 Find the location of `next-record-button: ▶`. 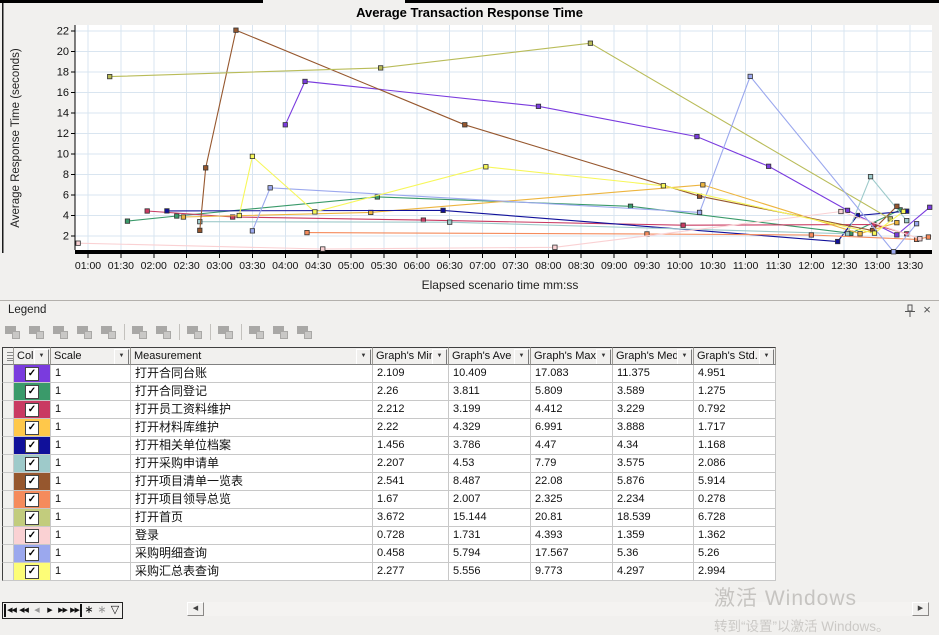

next-record-button: ▶ is located at coordinates (49, 610).